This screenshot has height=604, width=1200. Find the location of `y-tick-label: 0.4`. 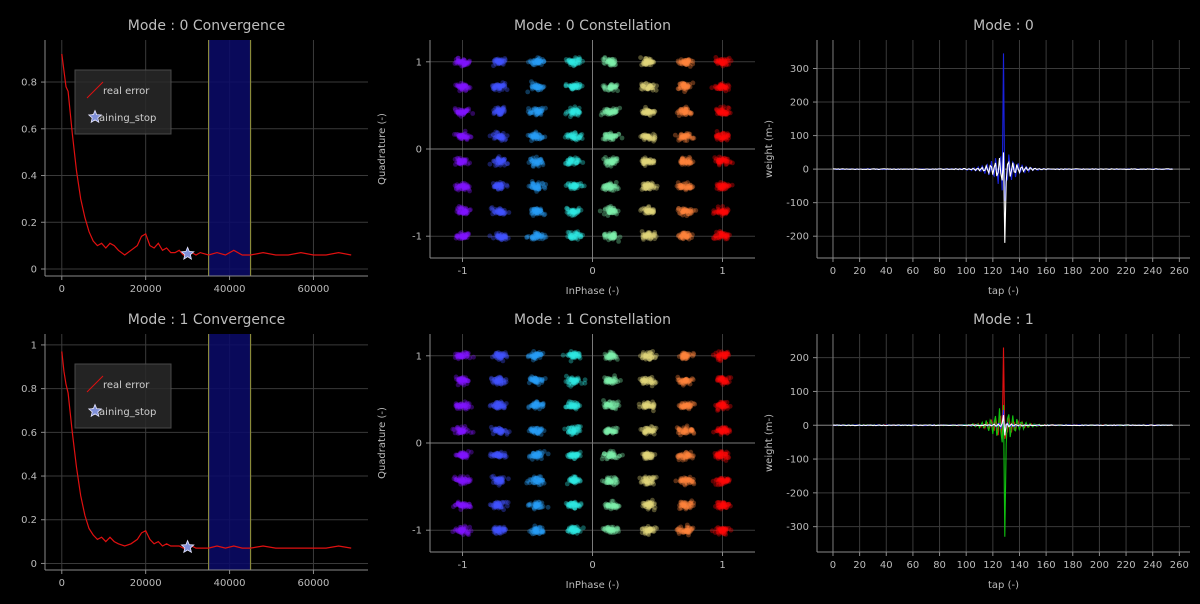

y-tick-label: 0.4 is located at coordinates (29, 176).